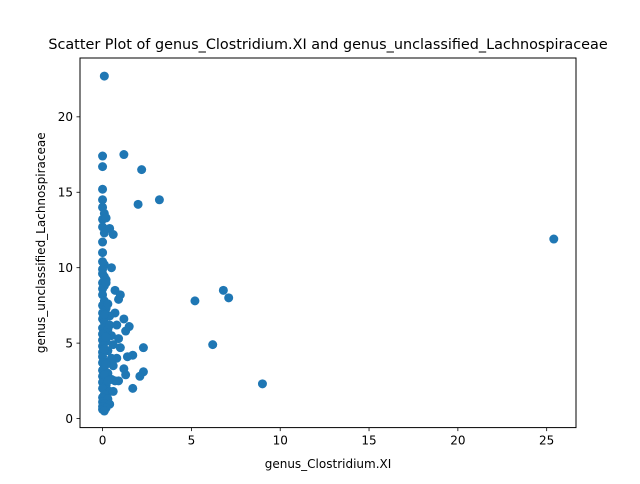 The width and height of the screenshot is (640, 484). I want to click on x-tick-label: 0, so click(103, 441).